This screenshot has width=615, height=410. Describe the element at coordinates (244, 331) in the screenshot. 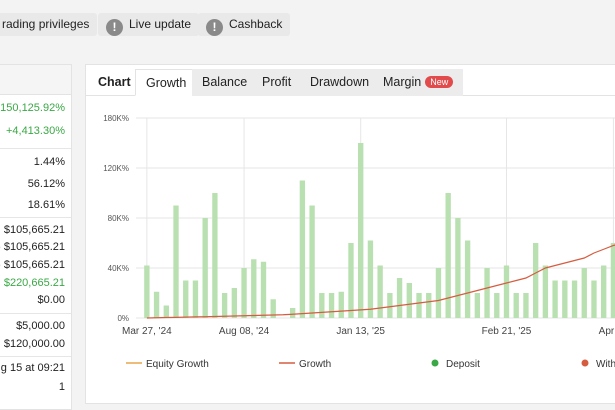

I see `x-tick-label: Aug 08, '24` at that location.